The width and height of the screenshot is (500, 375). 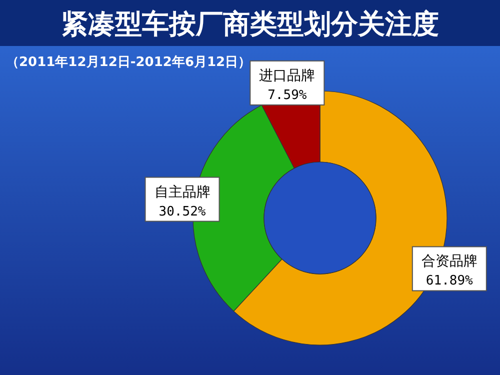 What do you see at coordinates (450, 281) in the screenshot?
I see `data-label: 61.89%` at bounding box center [450, 281].